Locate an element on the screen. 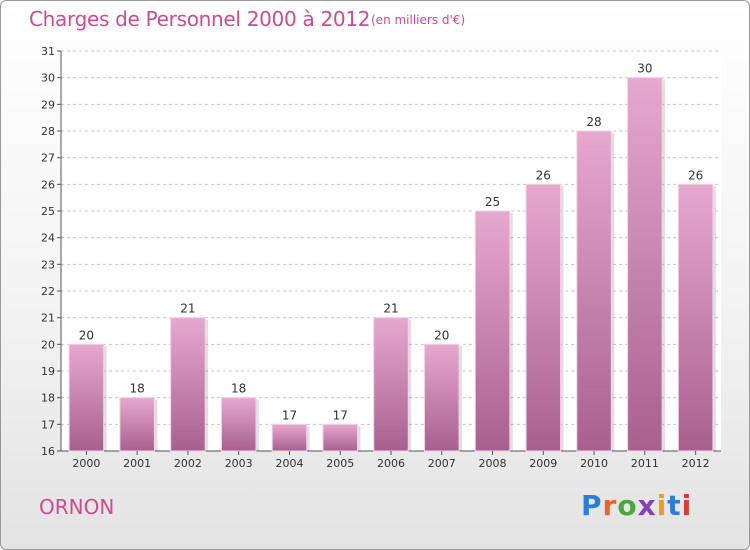 The height and width of the screenshot is (550, 750). x-tick-label: 2005 is located at coordinates (340, 463).